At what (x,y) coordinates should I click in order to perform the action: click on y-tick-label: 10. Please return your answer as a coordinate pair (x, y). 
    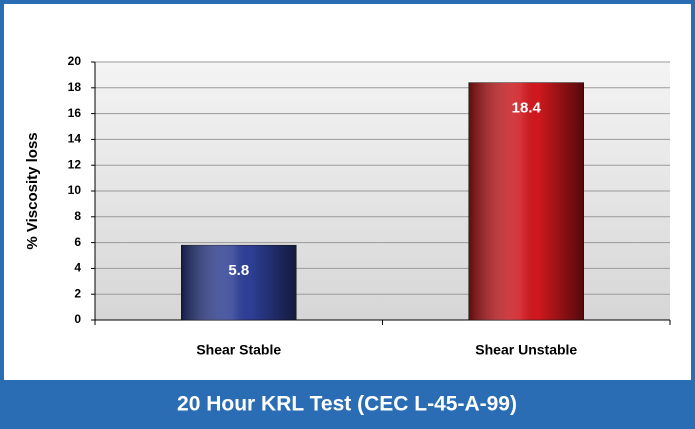
    Looking at the image, I should click on (75, 190).